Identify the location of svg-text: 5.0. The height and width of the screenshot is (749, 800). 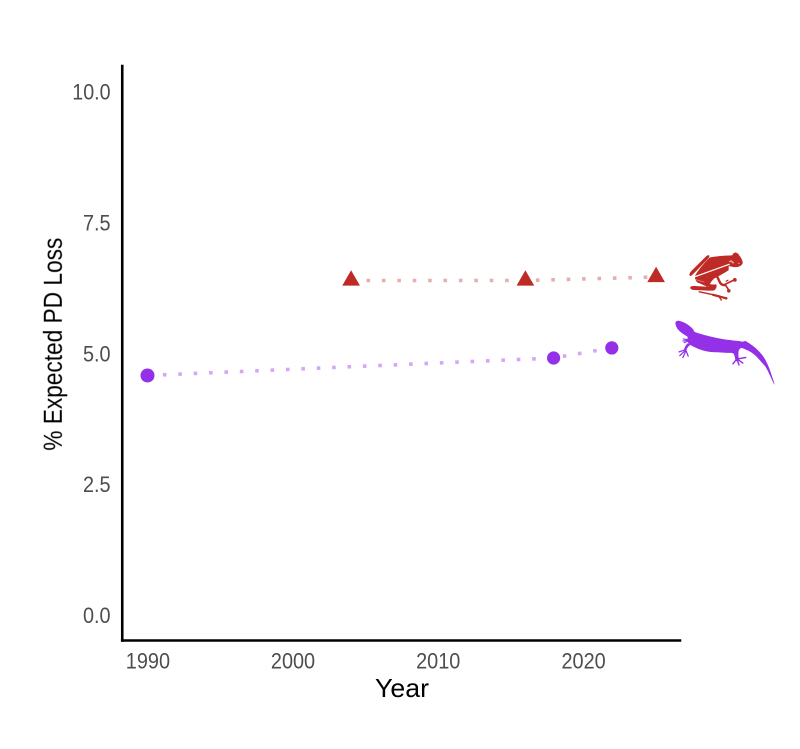
(97, 353).